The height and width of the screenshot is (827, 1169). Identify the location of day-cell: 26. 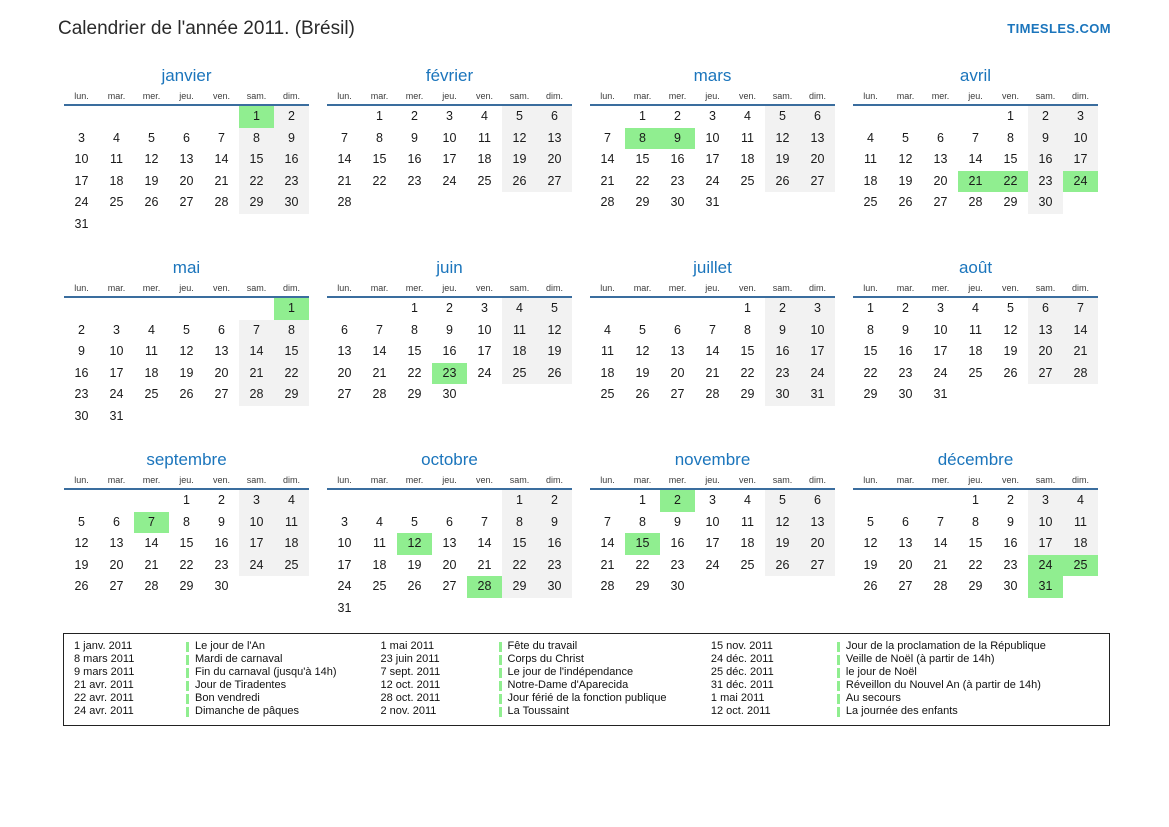
(81, 586).